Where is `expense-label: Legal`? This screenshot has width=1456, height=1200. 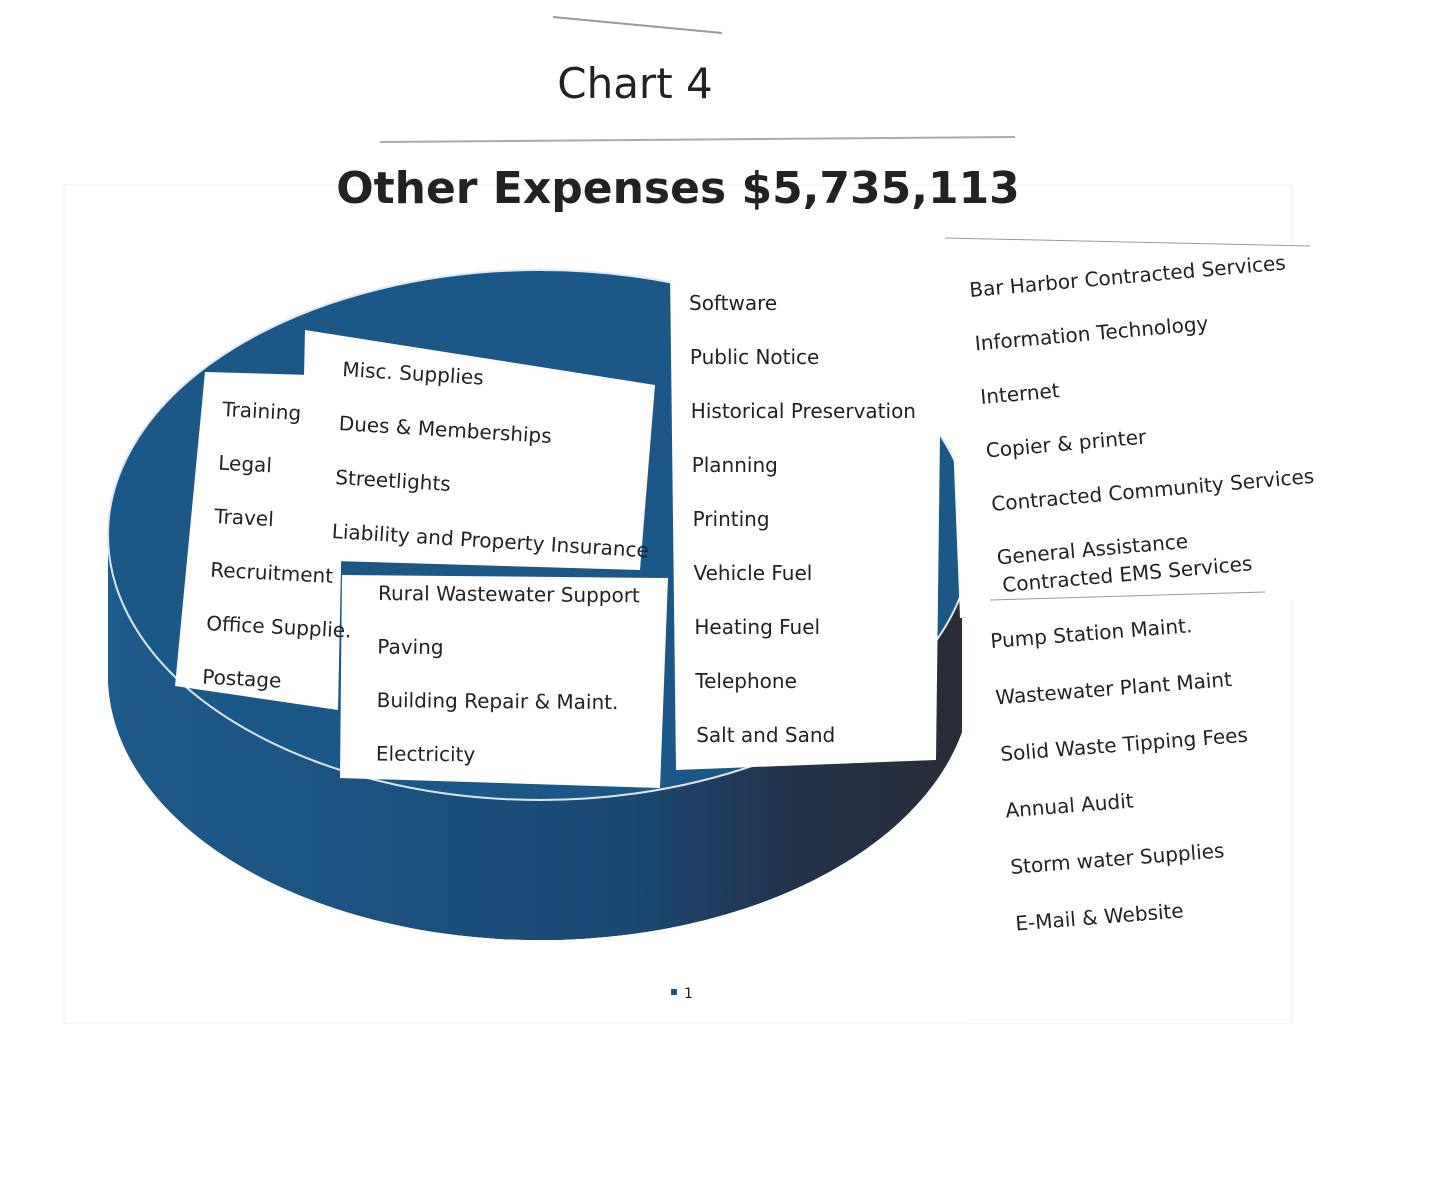
expense-label: Legal is located at coordinates (245, 464).